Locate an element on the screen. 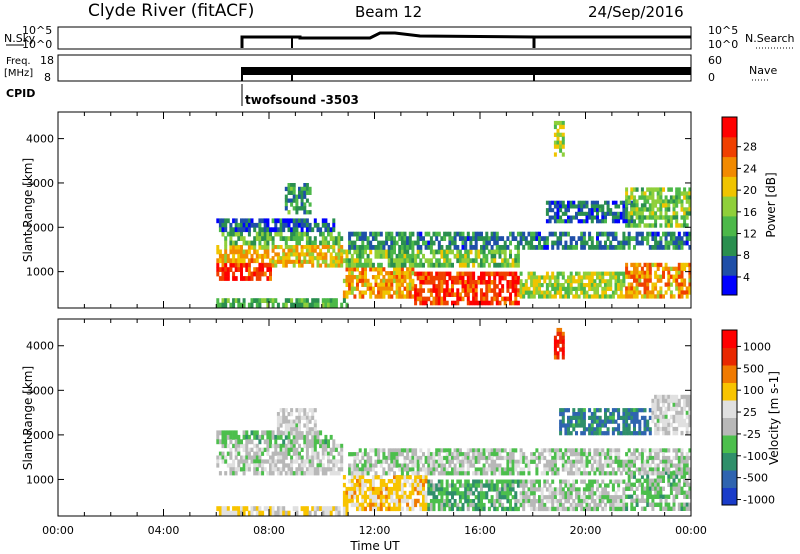 This screenshot has height=554, width=800. colorbar-swatch is located at coordinates (729, 186).